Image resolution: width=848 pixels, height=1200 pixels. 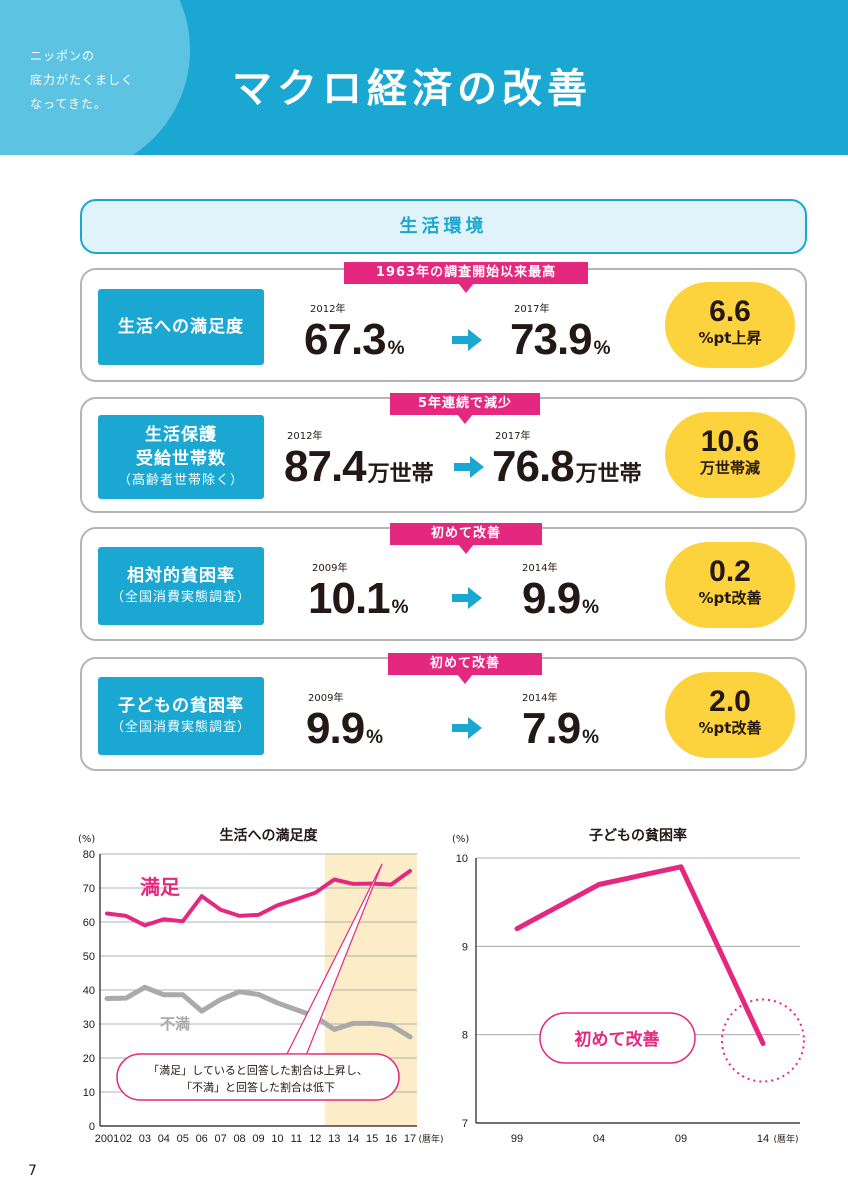 What do you see at coordinates (181, 435) in the screenshot?
I see `indicator-label-main: 生活保護` at bounding box center [181, 435].